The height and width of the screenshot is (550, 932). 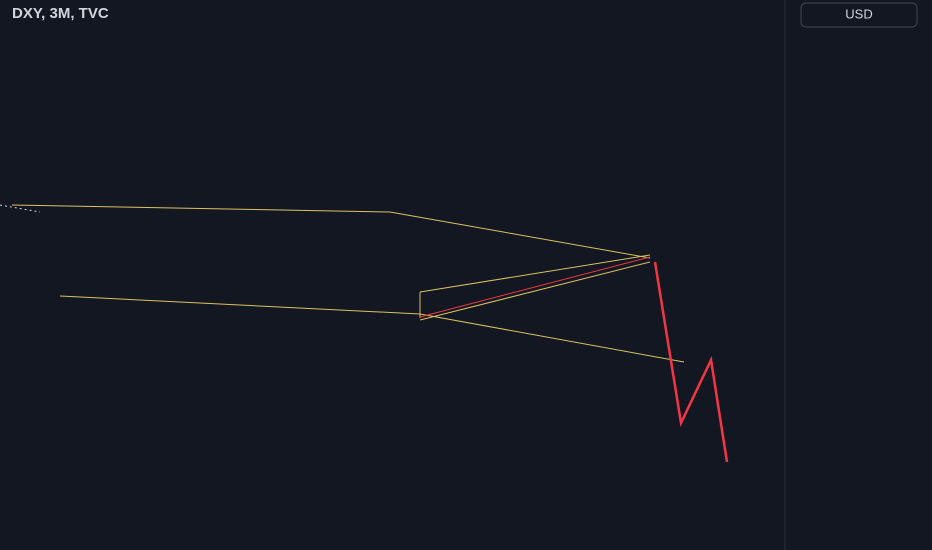 I want to click on projection, so click(x=691, y=362).